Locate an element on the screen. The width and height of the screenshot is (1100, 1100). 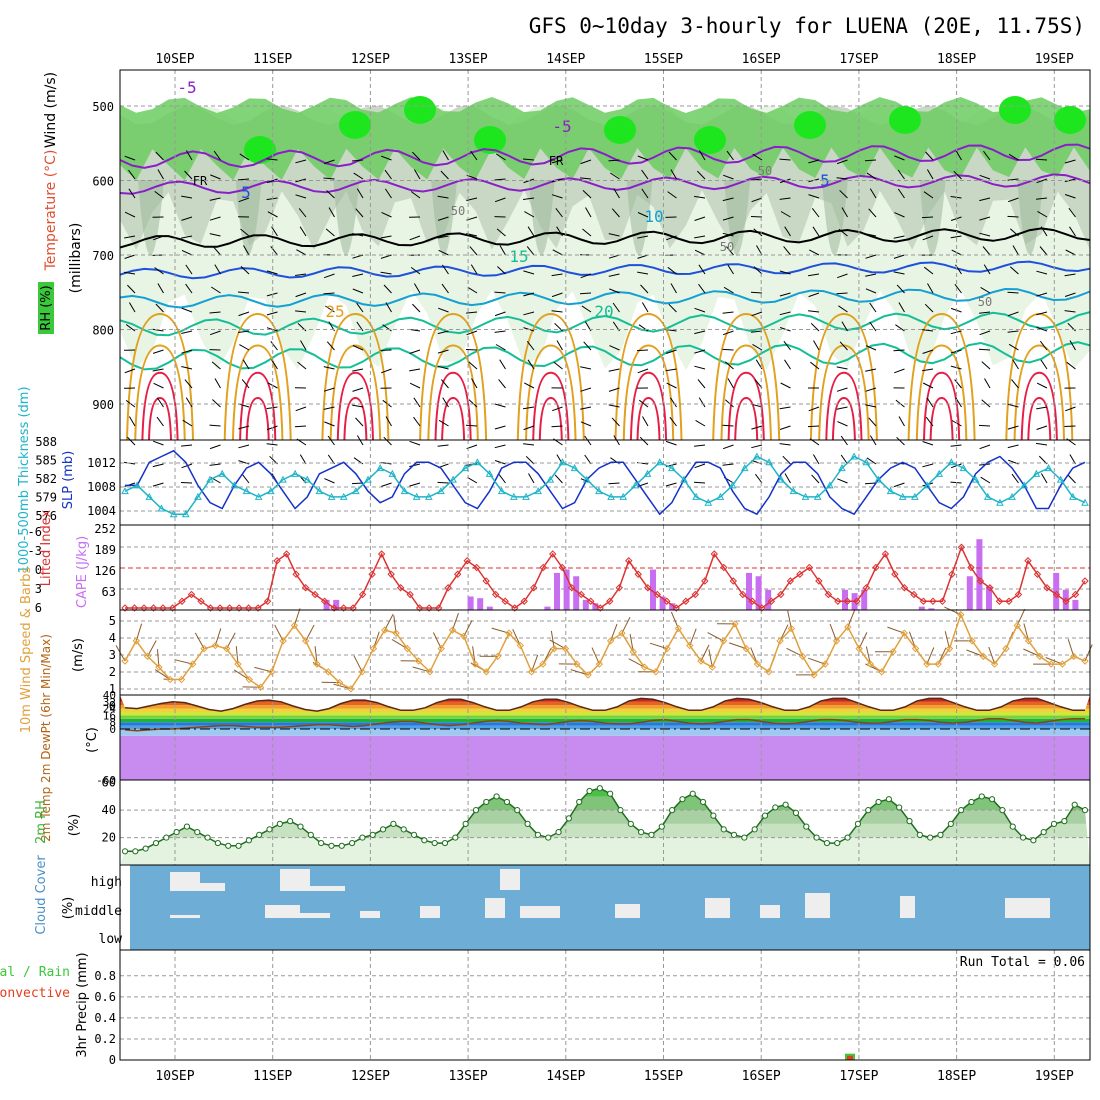
slp-tick: 1012 is located at coordinates (101, 463).